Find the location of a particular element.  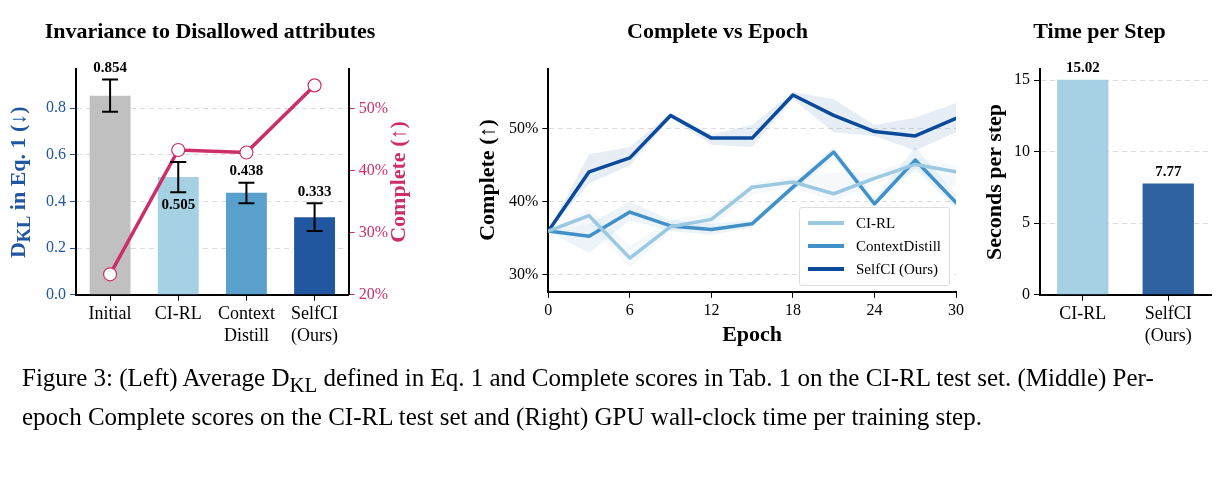

chart-title: Time per Step is located at coordinates (1099, 31).